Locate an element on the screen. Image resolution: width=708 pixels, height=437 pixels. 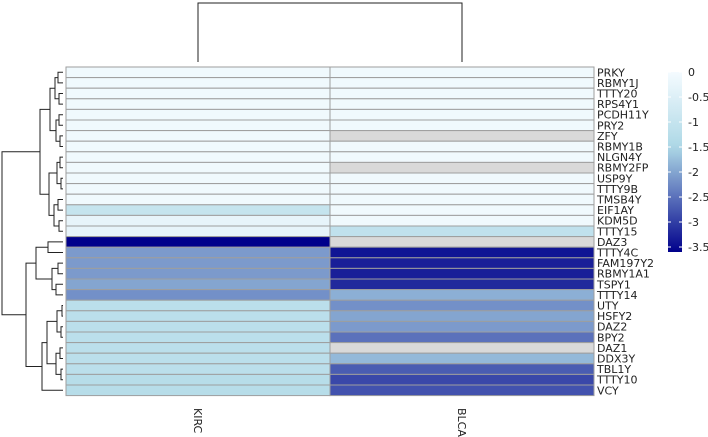
heatmap-cell-nlgn4y-blca is located at coordinates (462, 157).